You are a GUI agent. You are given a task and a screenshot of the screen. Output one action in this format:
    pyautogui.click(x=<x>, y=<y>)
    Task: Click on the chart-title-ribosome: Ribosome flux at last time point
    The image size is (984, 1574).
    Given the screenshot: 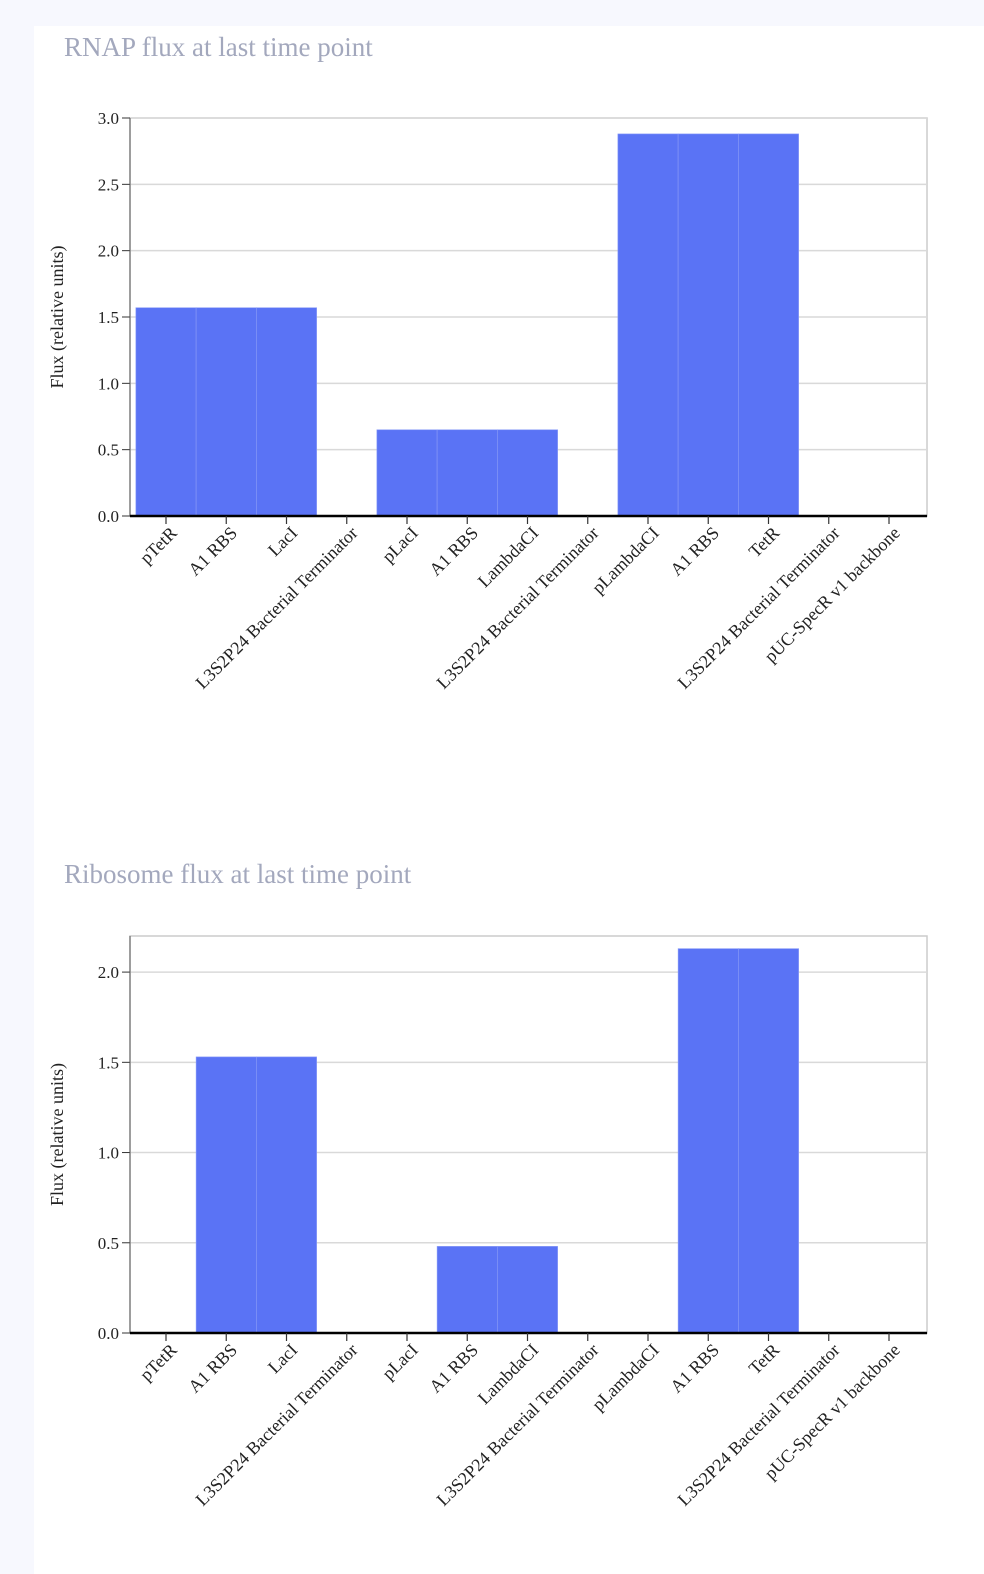 What is the action you would take?
    pyautogui.click(x=238, y=874)
    